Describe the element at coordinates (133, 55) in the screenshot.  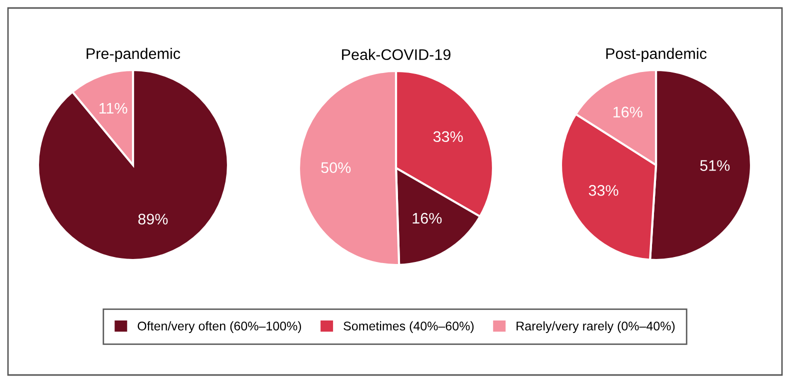
I see `chart-title: Pre-pandemic` at that location.